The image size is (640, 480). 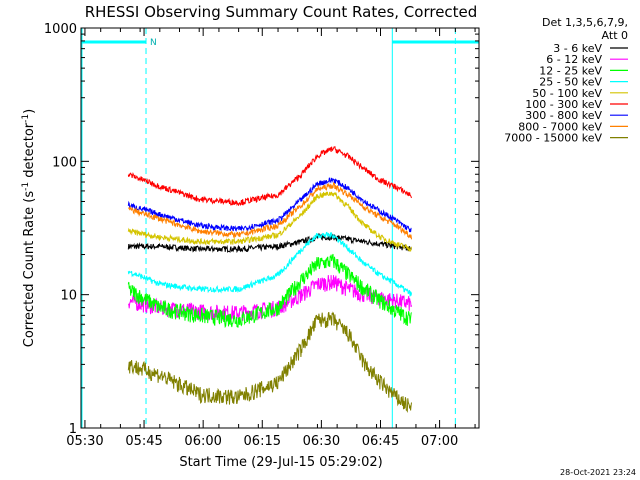 What do you see at coordinates (598, 472) in the screenshot?
I see `generated-timestamp: 28-Oct-2021 23:24` at bounding box center [598, 472].